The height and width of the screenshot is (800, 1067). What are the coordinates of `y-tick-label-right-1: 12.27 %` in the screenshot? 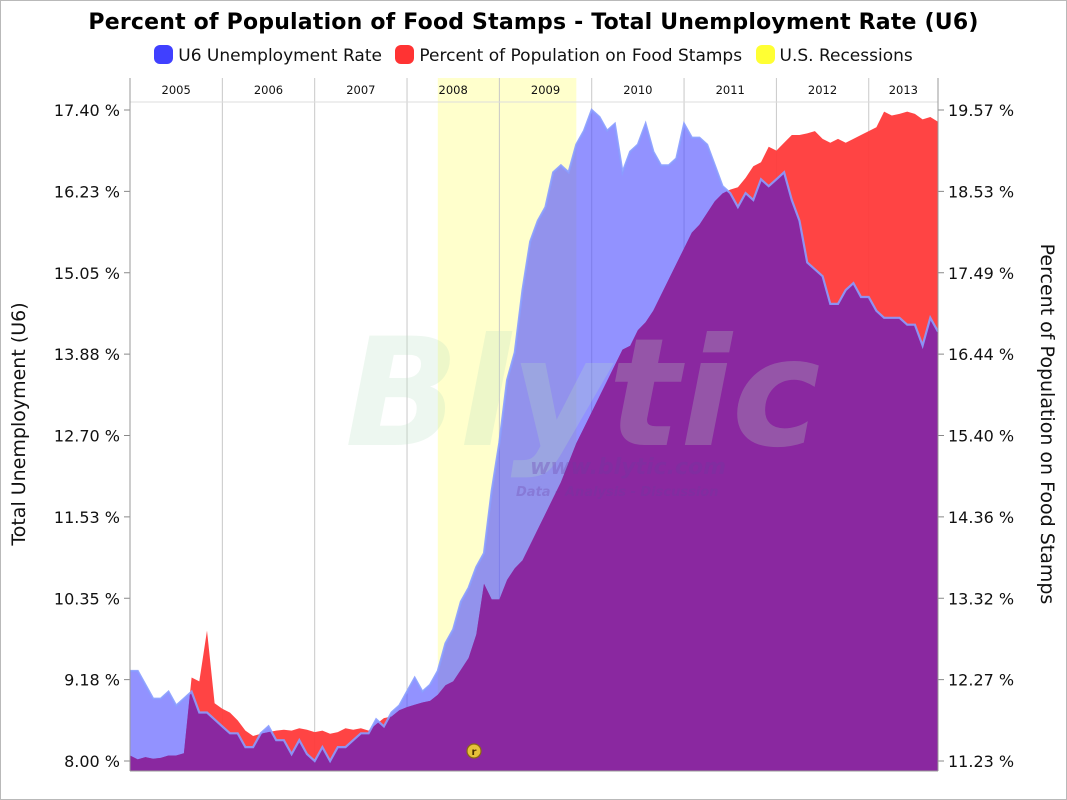 It's located at (981, 680).